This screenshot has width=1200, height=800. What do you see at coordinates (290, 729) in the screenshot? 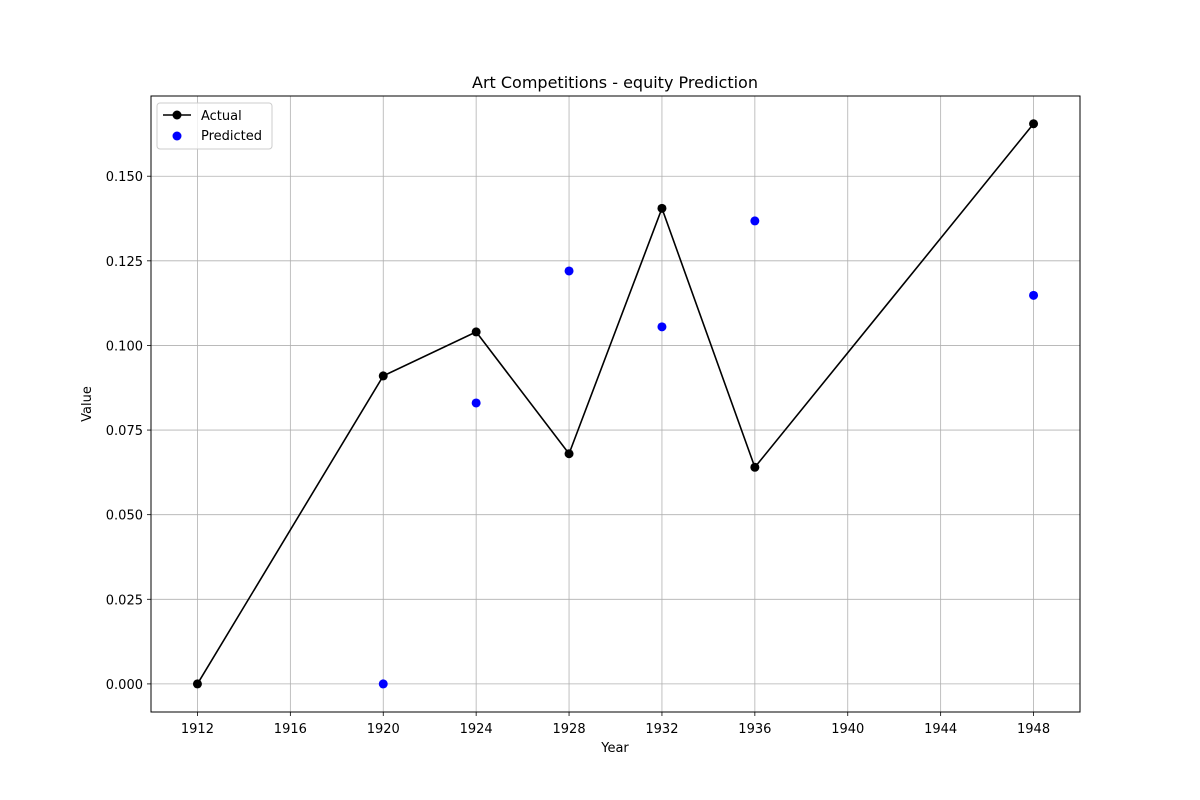
I see `x-tick-label: 1916` at bounding box center [290, 729].